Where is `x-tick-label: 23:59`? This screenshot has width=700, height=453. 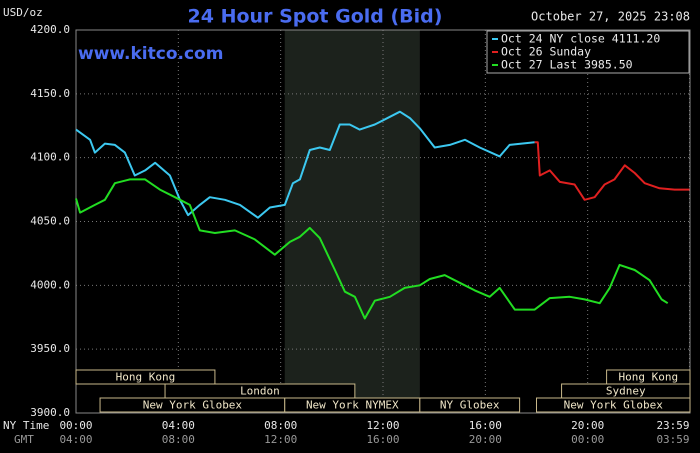
x-tick-label: 23:59 is located at coordinates (672, 425).